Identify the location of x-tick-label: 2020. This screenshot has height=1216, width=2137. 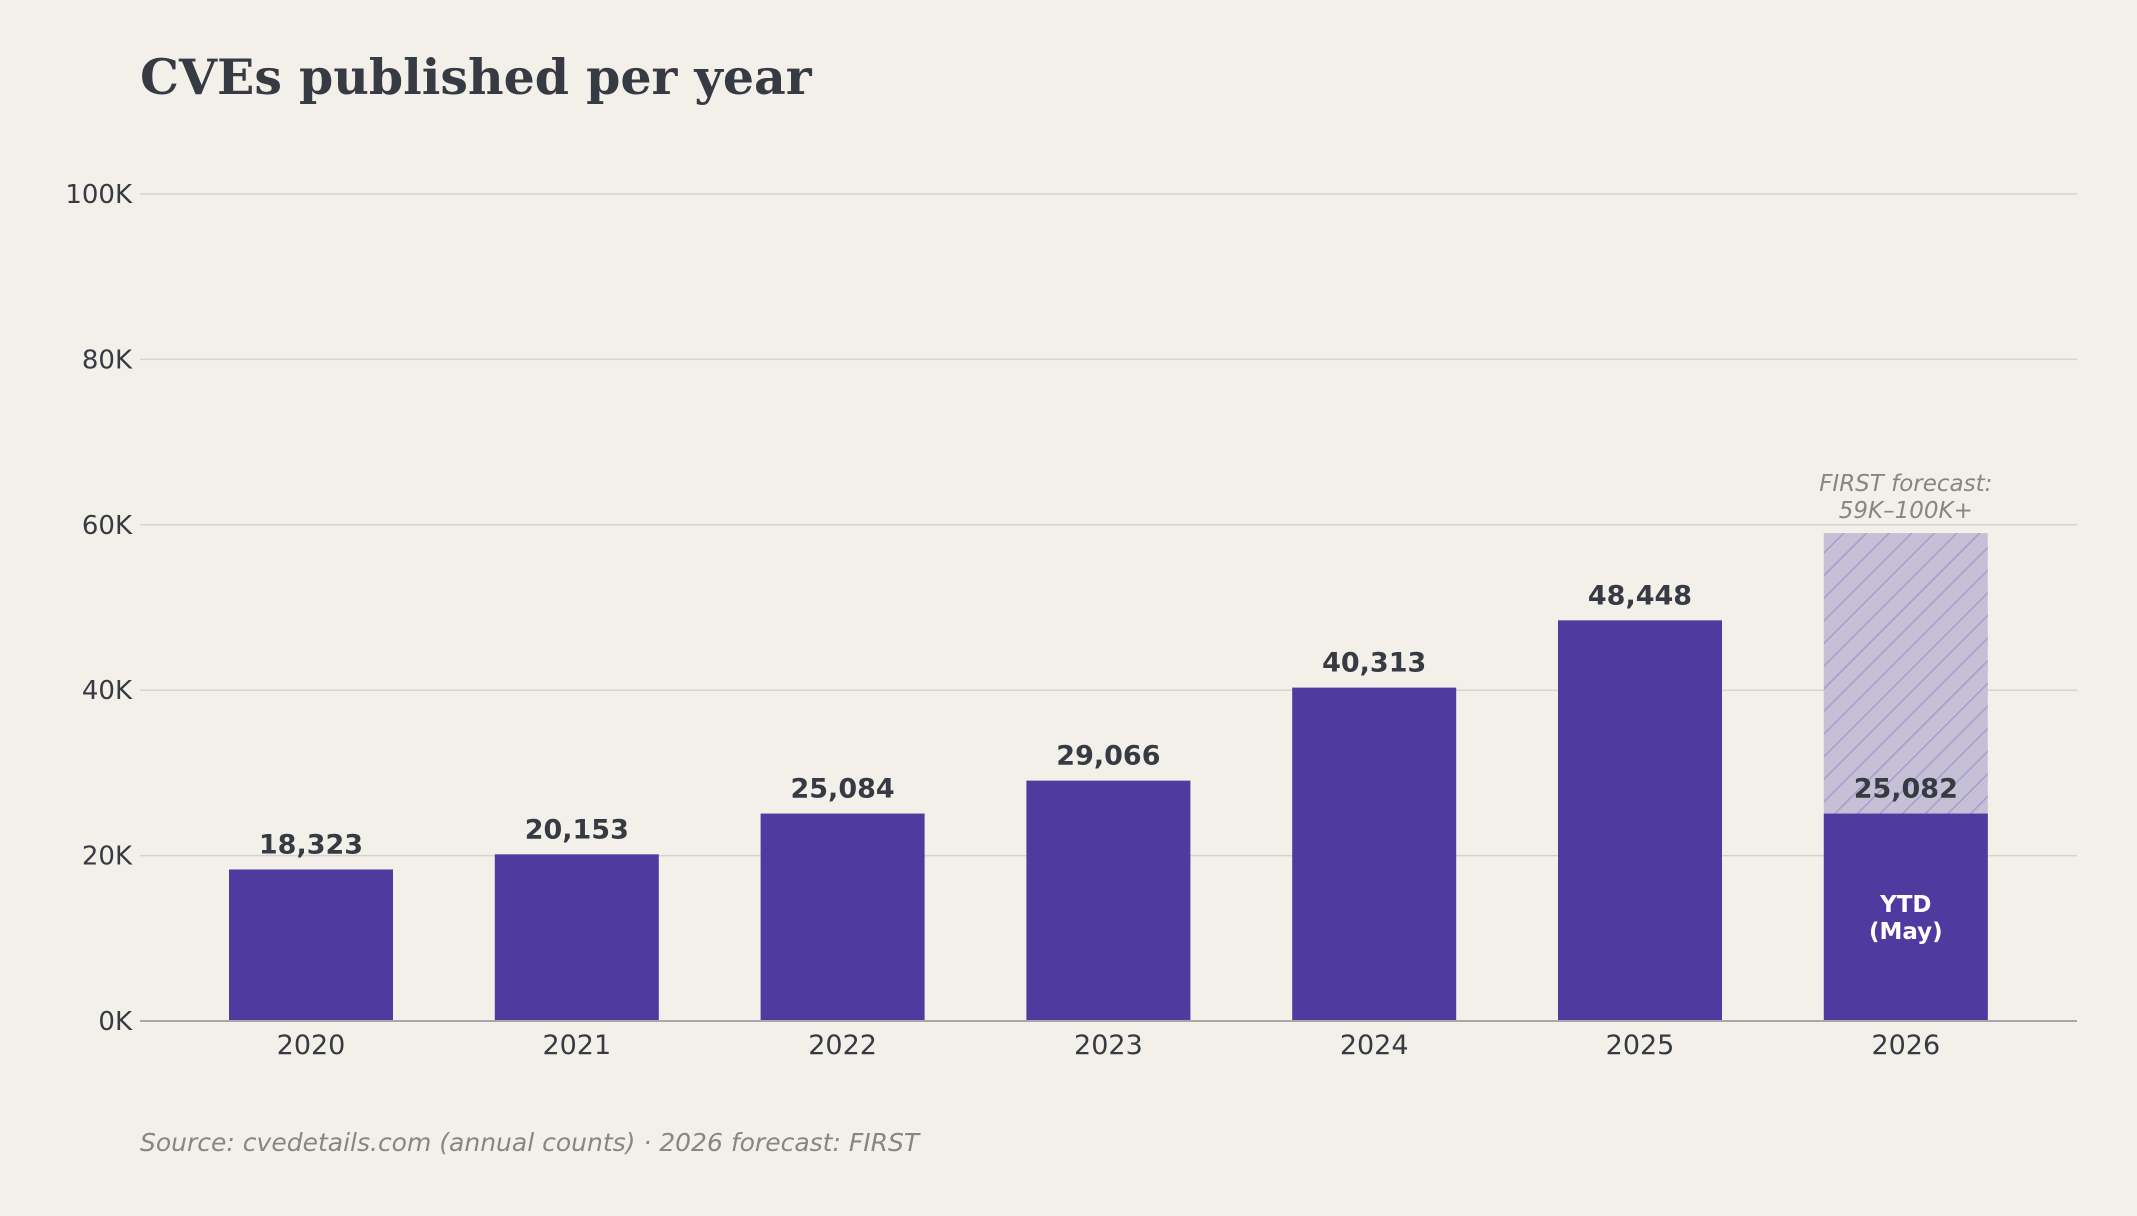
(311, 1045).